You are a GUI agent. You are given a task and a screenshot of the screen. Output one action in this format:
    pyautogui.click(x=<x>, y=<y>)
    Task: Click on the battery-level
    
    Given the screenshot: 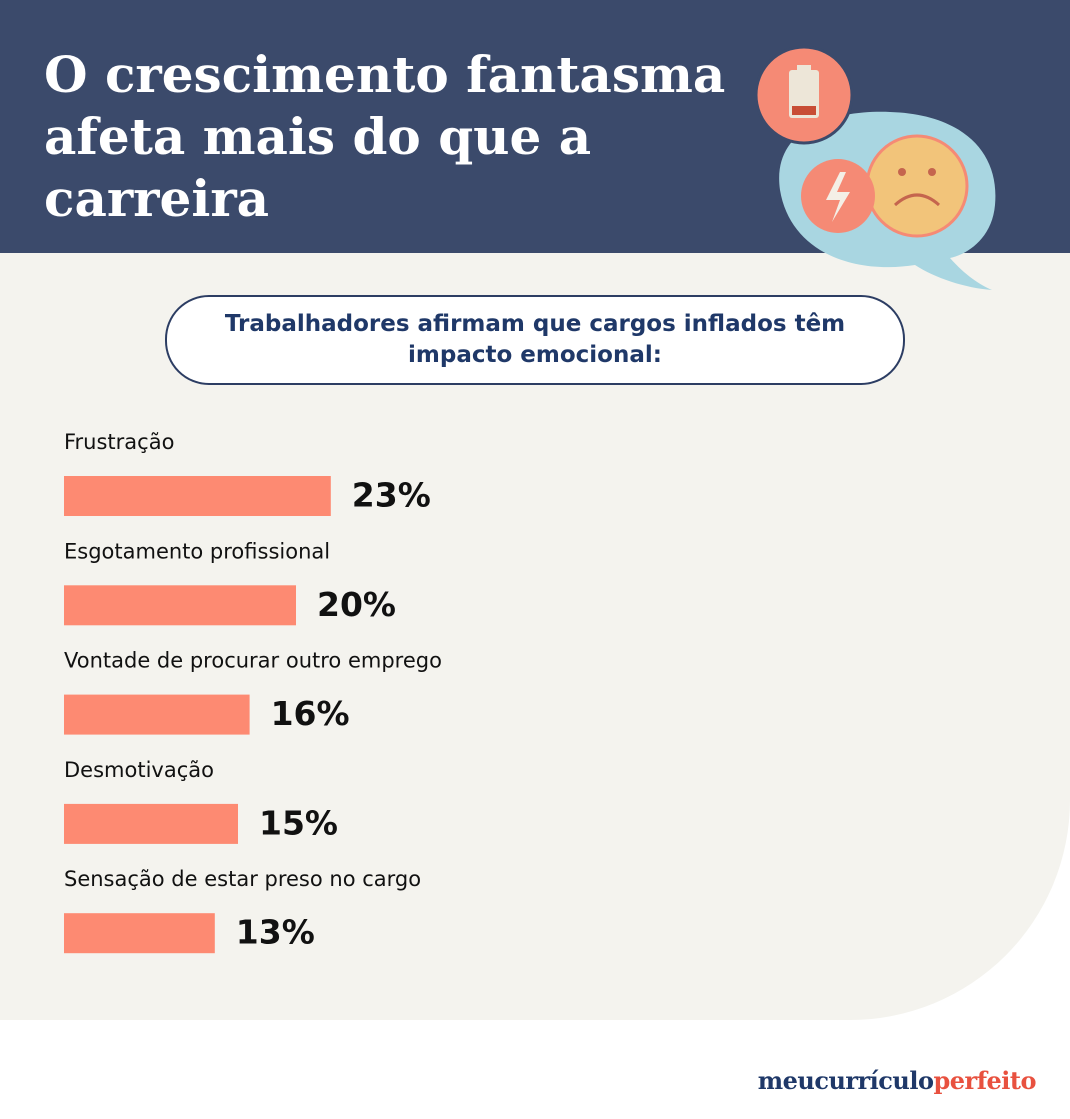 What is the action you would take?
    pyautogui.click(x=804, y=110)
    